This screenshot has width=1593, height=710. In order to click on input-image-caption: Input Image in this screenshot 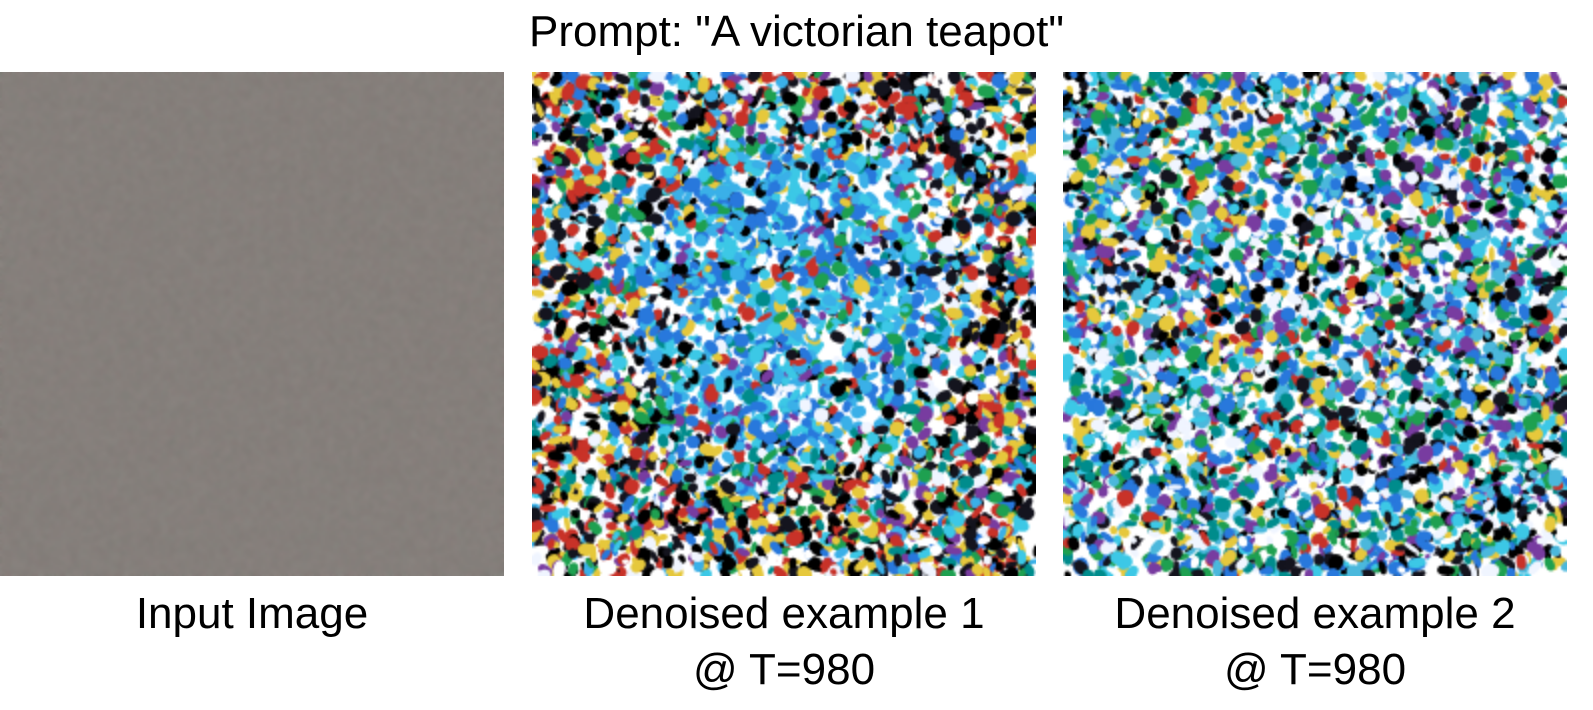, I will do `click(252, 614)`.